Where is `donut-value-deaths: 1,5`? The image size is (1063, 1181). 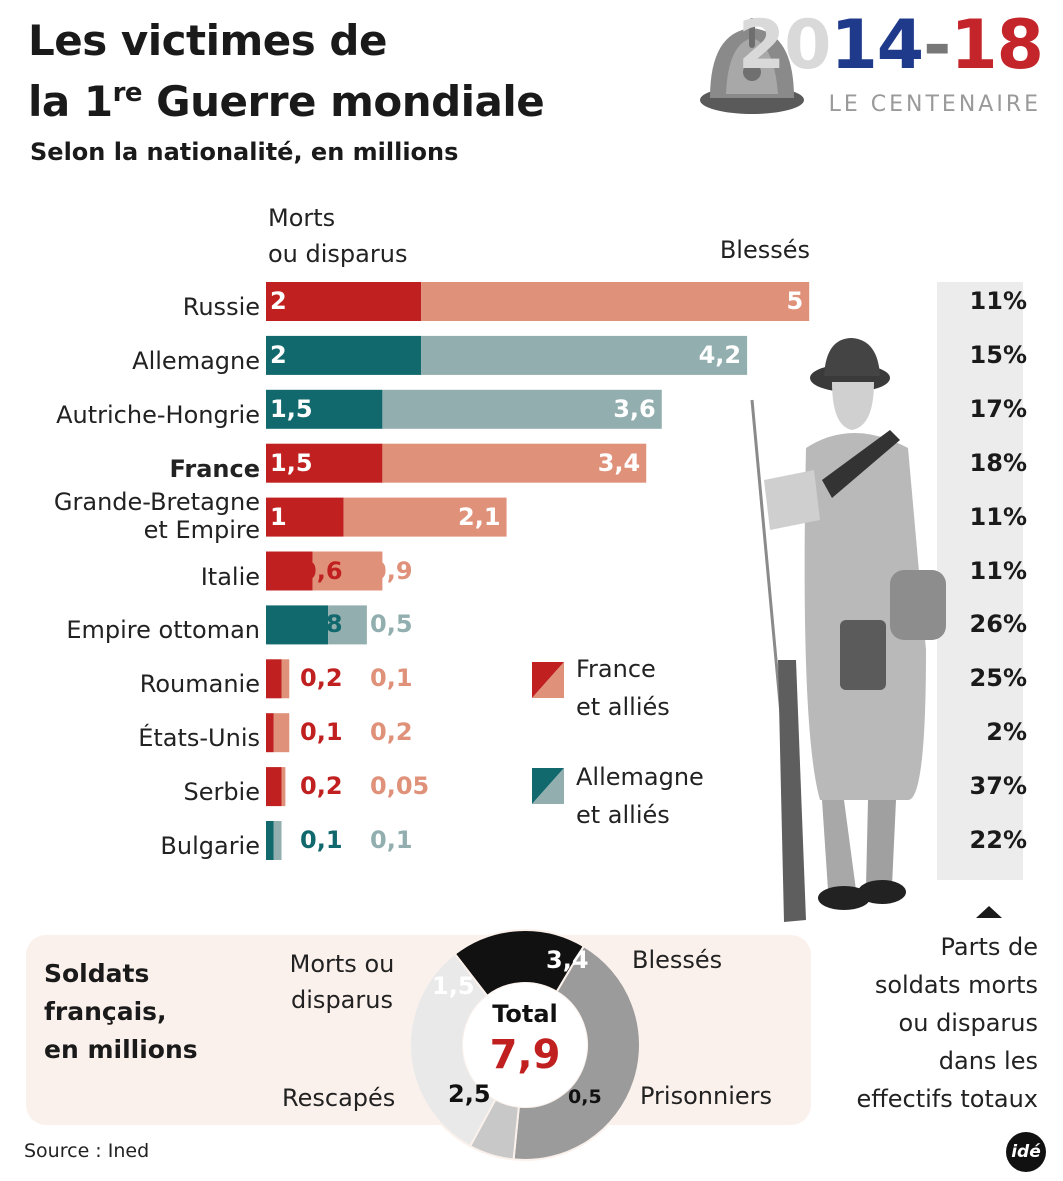 donut-value-deaths: 1,5 is located at coordinates (453, 986).